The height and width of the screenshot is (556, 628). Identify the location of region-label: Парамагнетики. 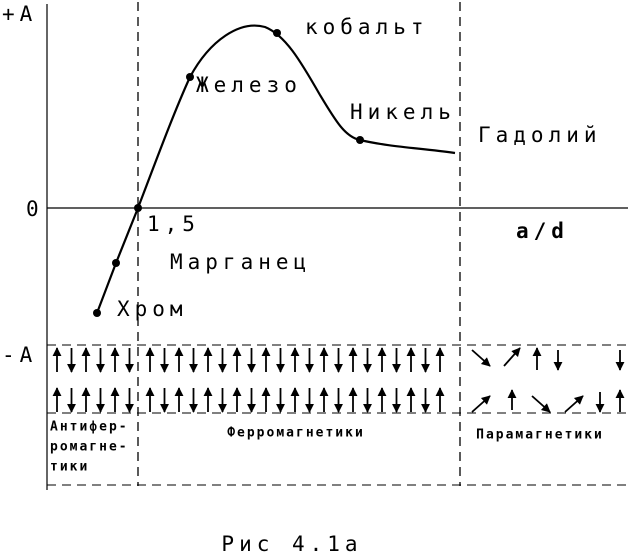
(540, 435).